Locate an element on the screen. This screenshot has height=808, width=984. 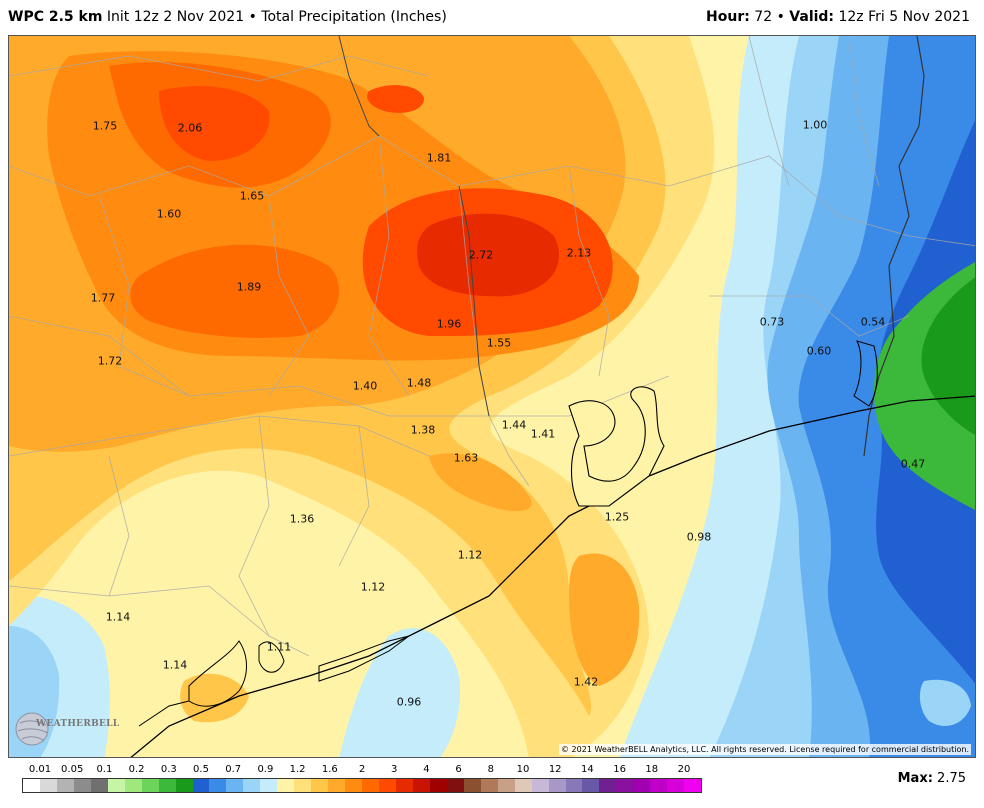
legend-color-bar is located at coordinates (362, 785).